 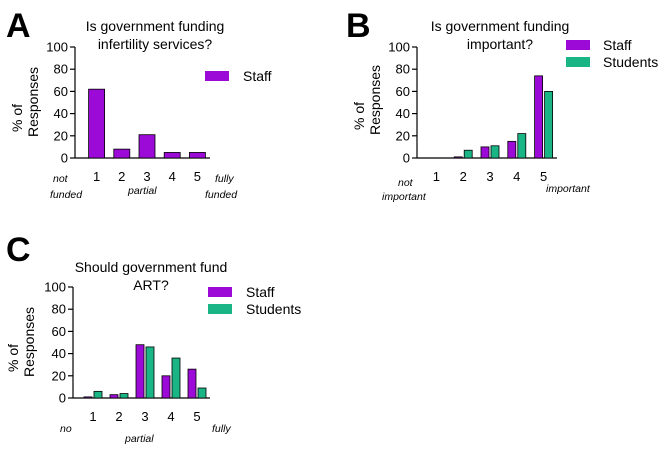 What do you see at coordinates (500, 44) in the screenshot?
I see `chart-title-line-2: important?` at bounding box center [500, 44].